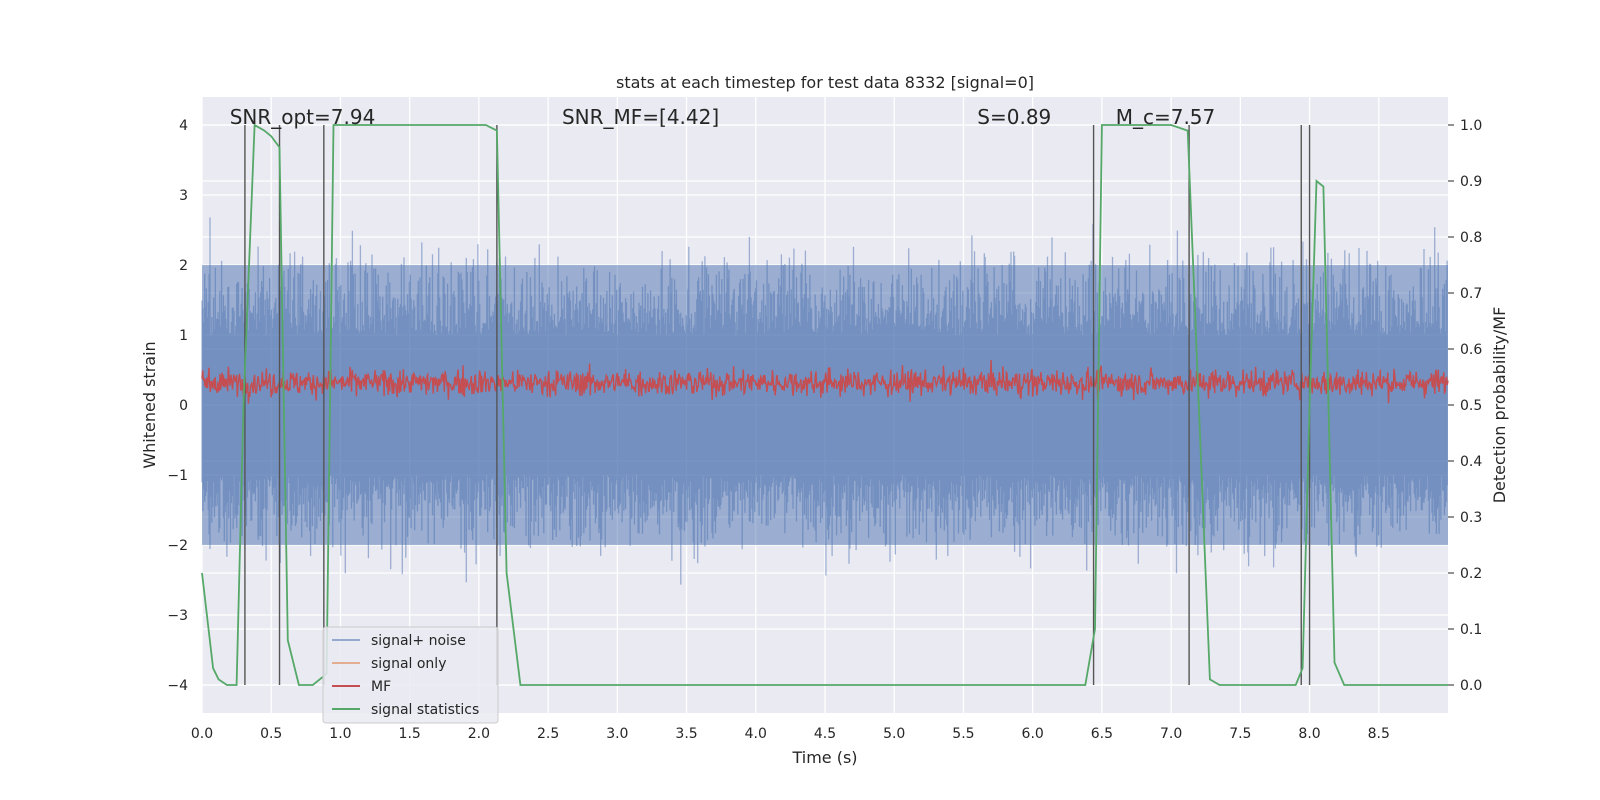 This screenshot has width=1600, height=800. Describe the element at coordinates (177, 476) in the screenshot. I see `y-tick-label-left: −1` at that location.